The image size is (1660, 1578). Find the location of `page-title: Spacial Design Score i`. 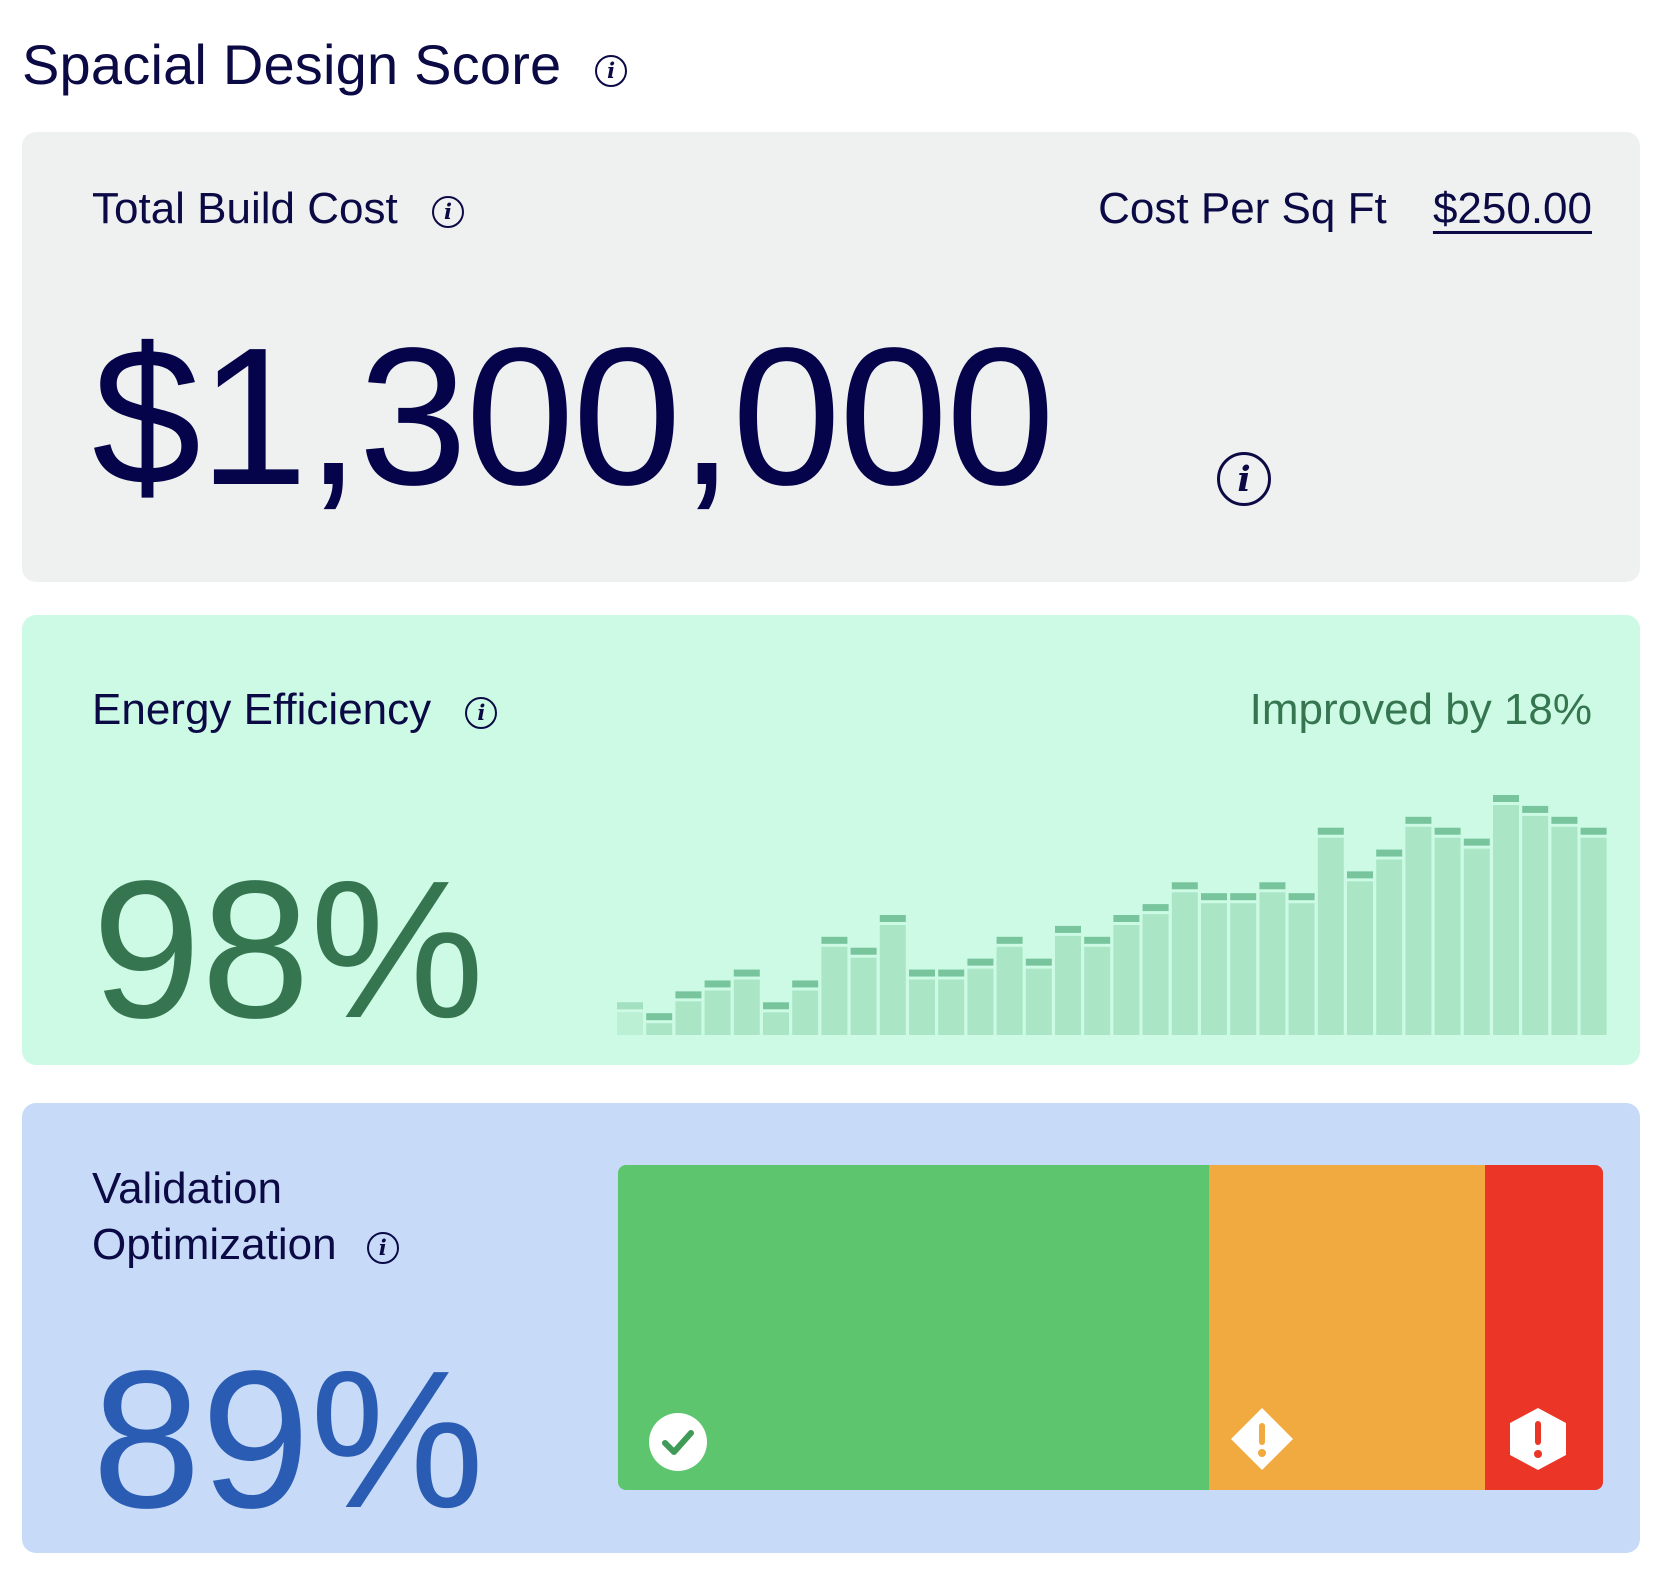

page-title: Spacial Design Score i is located at coordinates (325, 64).